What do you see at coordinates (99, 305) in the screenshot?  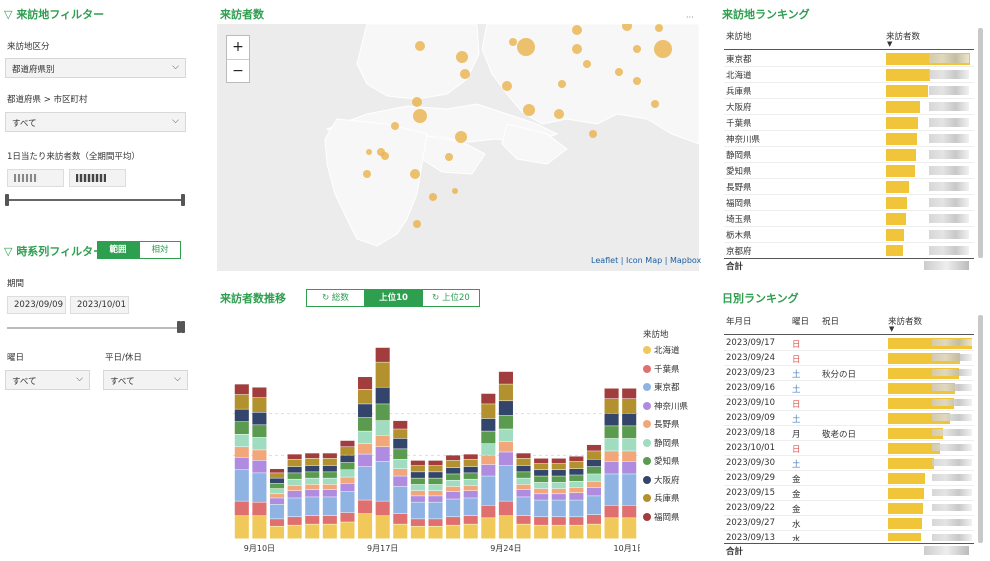 I see `date-to-input: 2023/10/01` at bounding box center [99, 305].